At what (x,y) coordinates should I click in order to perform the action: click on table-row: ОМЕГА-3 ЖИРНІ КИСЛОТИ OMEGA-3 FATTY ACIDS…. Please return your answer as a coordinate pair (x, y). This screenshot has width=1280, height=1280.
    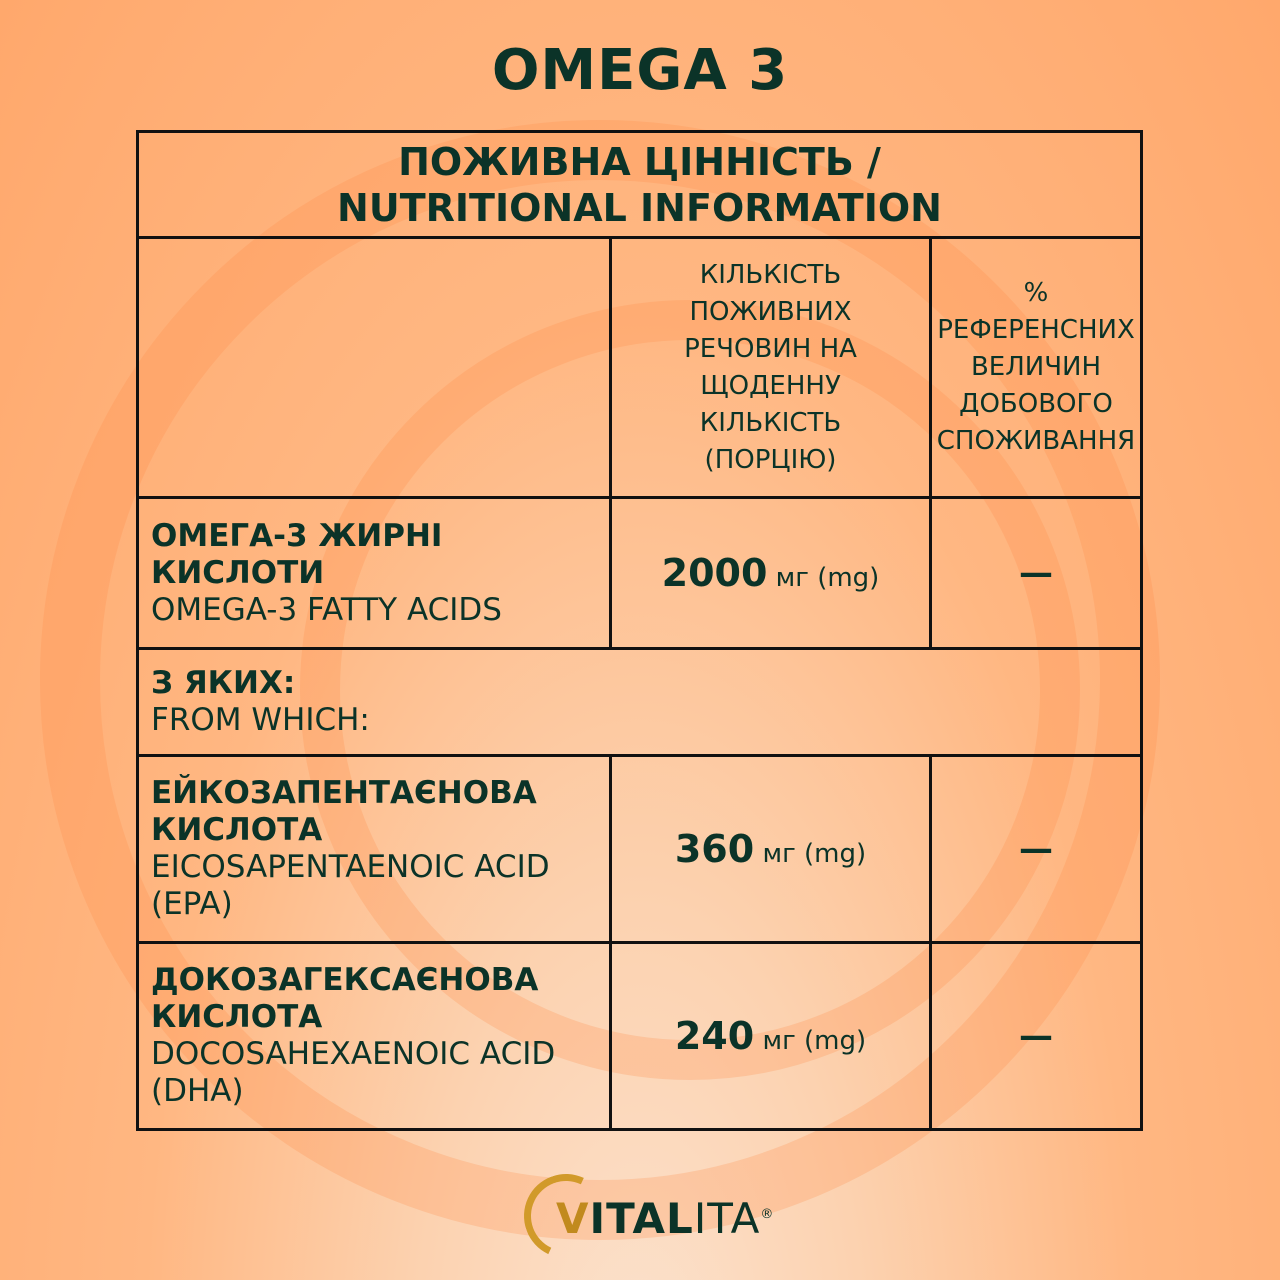
    Looking at the image, I should click on (639, 573).